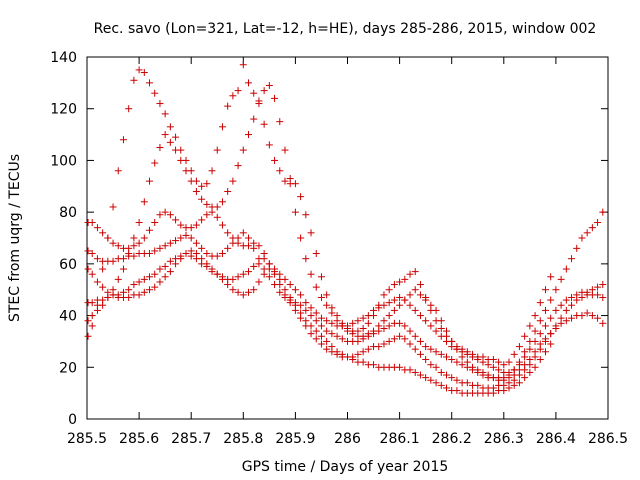 Image resolution: width=640 pixels, height=480 pixels. What do you see at coordinates (400, 439) in the screenshot?
I see `x-tick-label: 286.1` at bounding box center [400, 439].